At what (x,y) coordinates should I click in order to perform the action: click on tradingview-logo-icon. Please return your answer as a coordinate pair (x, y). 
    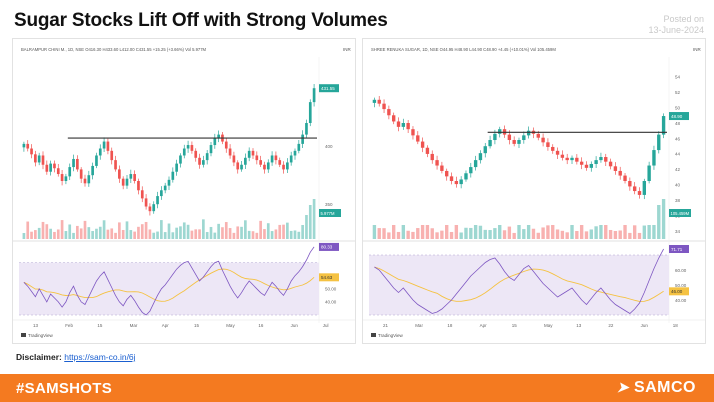
    Looking at the image, I should click on (373, 335).